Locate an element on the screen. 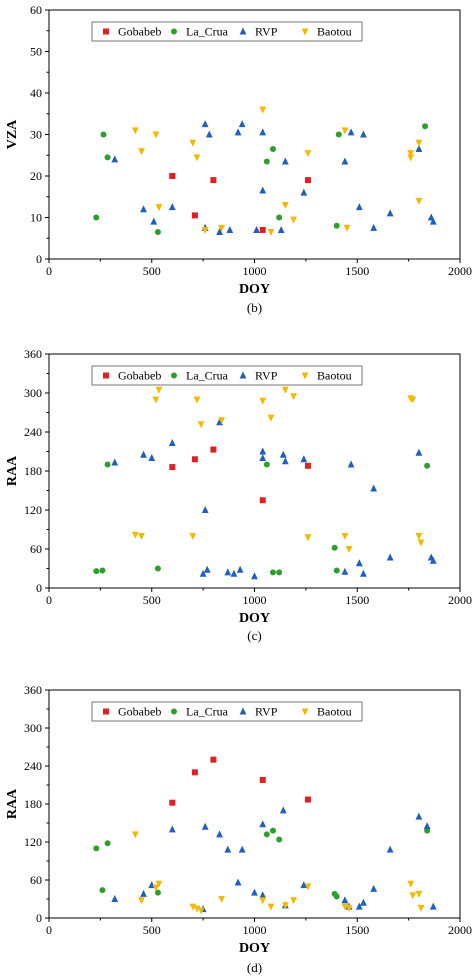 The width and height of the screenshot is (474, 978). panel-label: (b) is located at coordinates (254, 307).